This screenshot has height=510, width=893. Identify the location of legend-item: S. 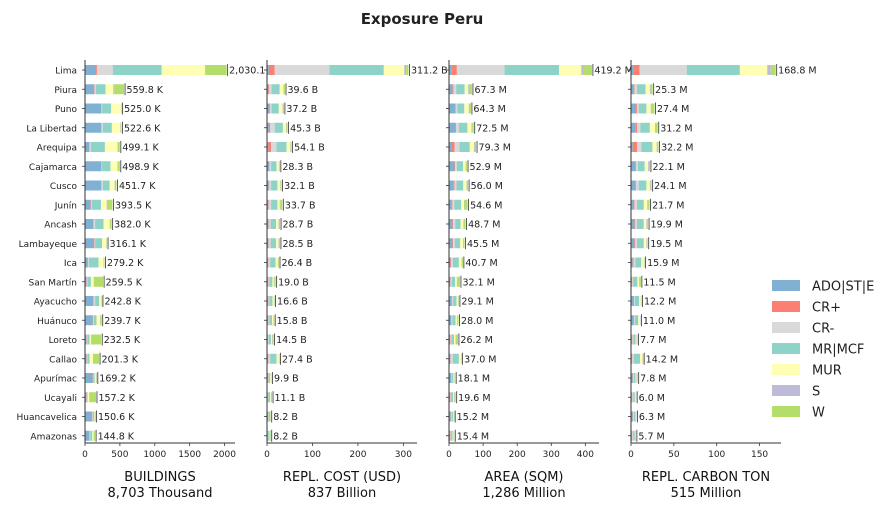
(796, 392).